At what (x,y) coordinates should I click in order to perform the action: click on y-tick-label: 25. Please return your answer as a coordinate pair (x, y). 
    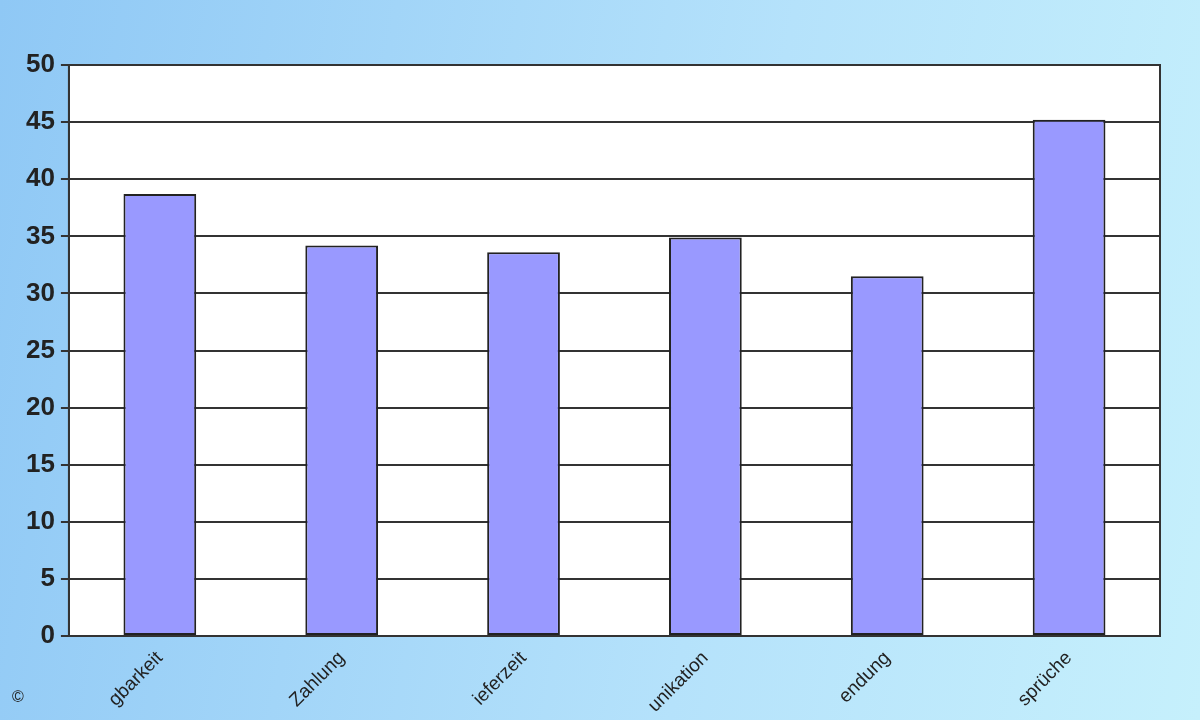
    Looking at the image, I should click on (40, 348).